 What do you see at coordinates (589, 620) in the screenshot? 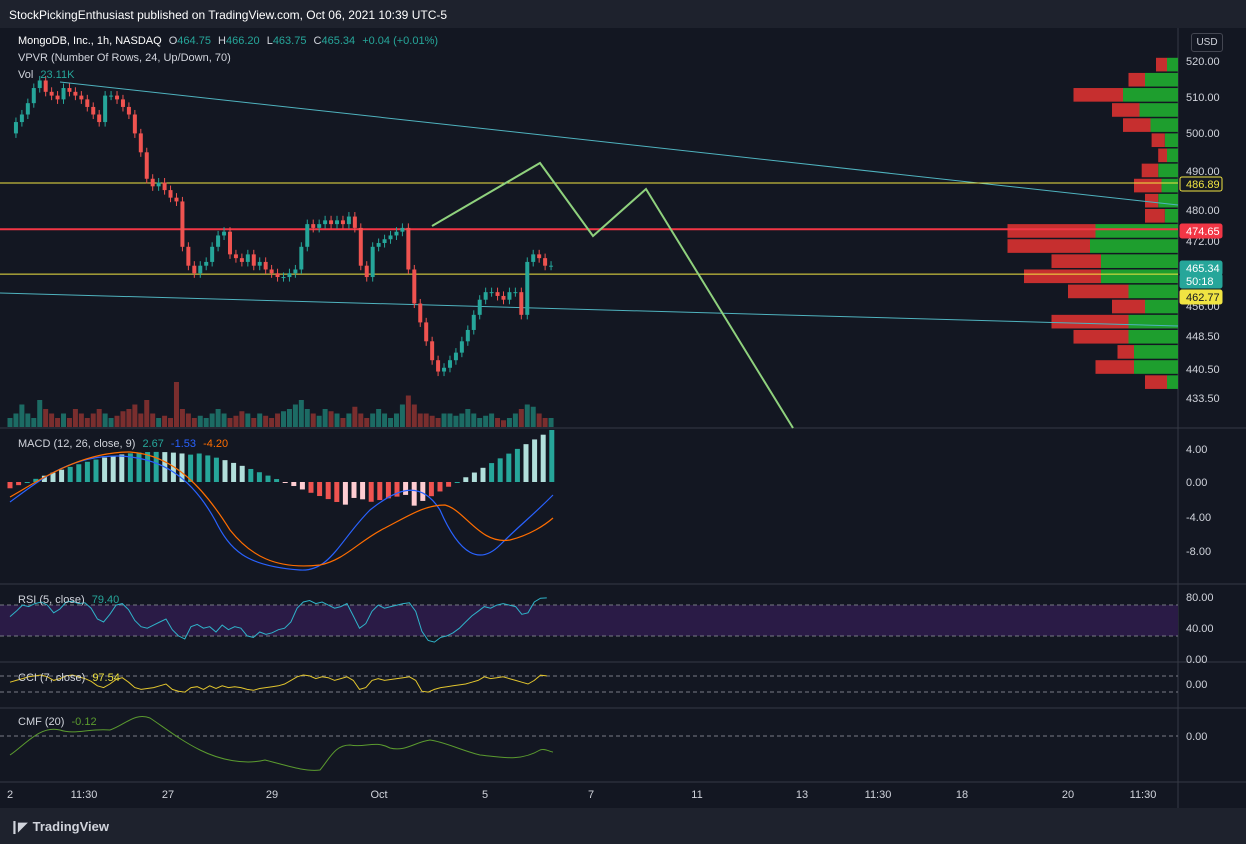
I see `rsi-band` at bounding box center [589, 620].